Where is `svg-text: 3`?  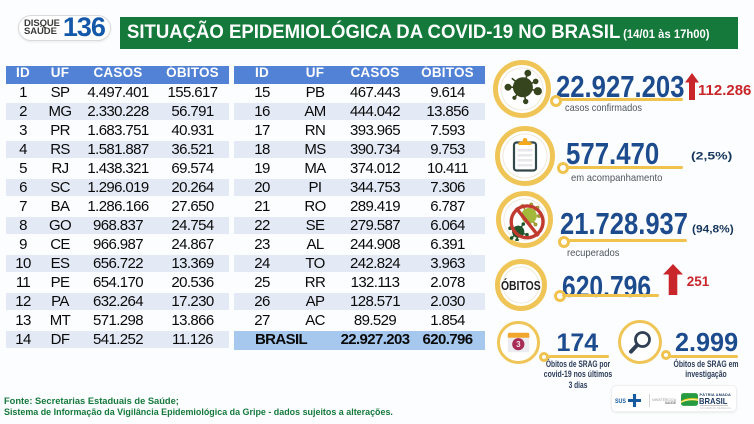 svg-text: 3 is located at coordinates (518, 344).